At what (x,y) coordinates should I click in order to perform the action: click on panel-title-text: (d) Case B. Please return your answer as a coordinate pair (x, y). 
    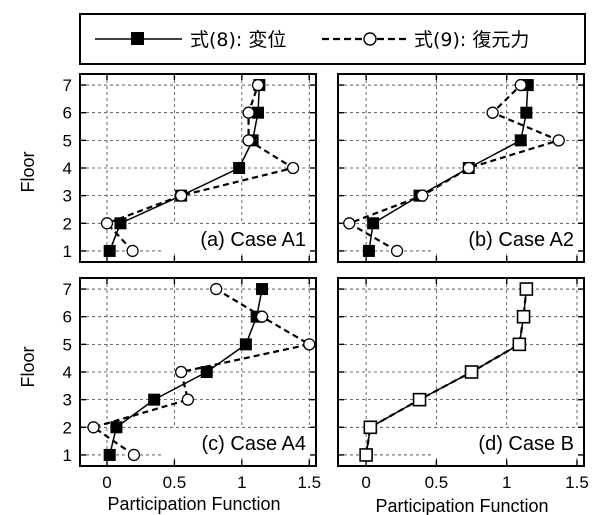
    Looking at the image, I should click on (526, 444).